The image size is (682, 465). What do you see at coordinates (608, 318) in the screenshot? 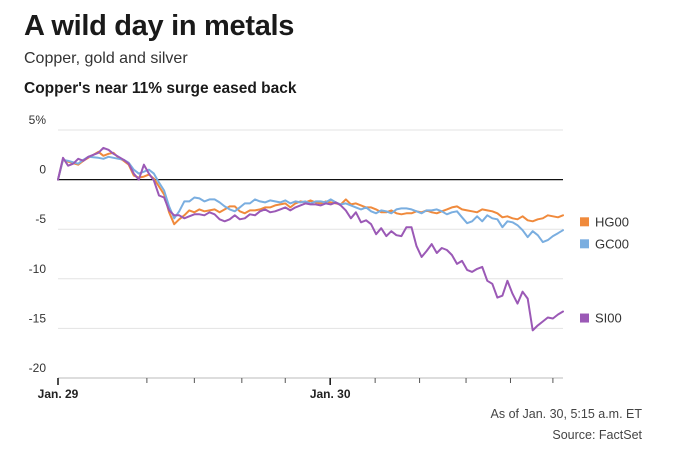
I see `legend-label-si00: SI00` at bounding box center [608, 318].